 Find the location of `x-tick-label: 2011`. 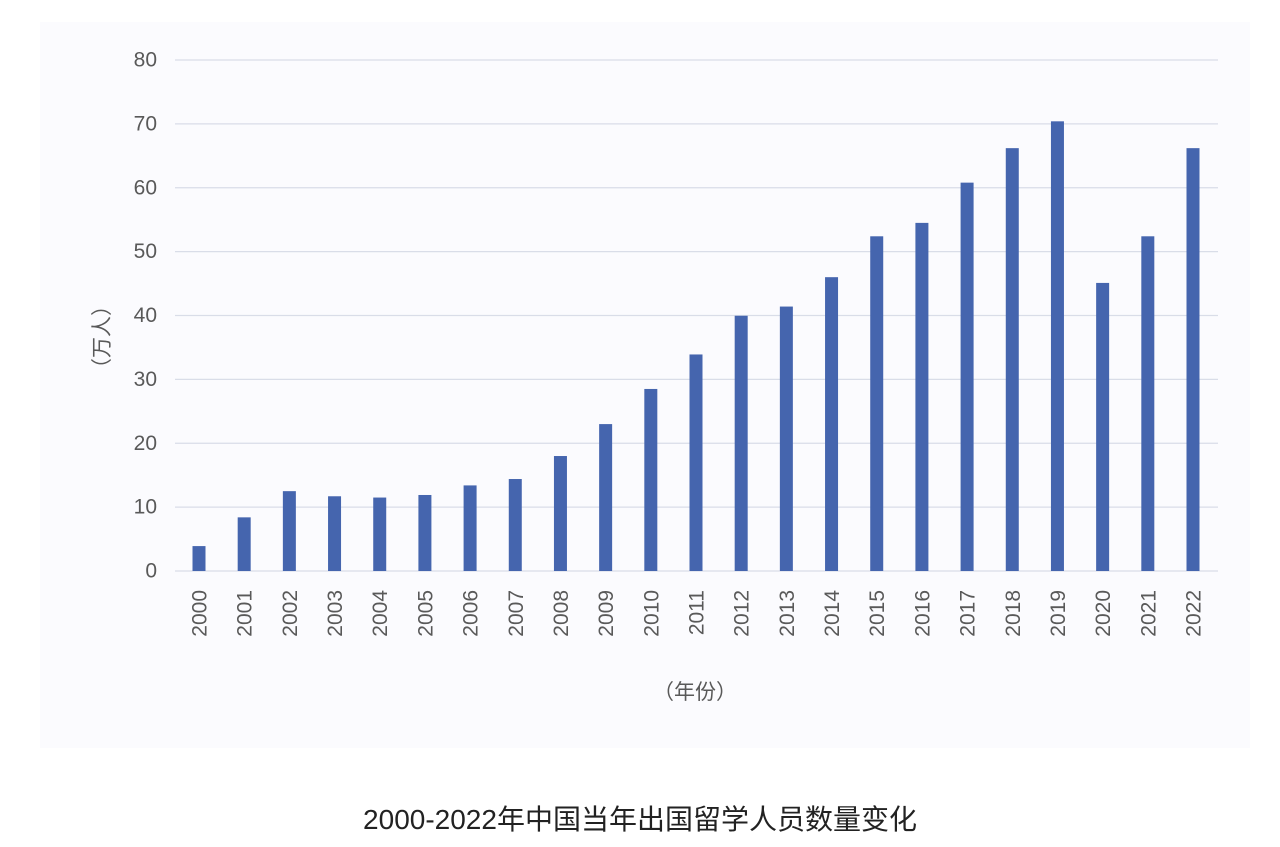

x-tick-label: 2011 is located at coordinates (697, 612).